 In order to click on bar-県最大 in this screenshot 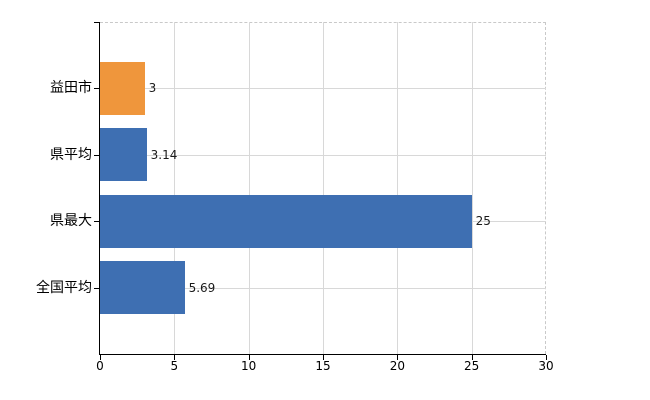, I will do `click(286, 221)`.